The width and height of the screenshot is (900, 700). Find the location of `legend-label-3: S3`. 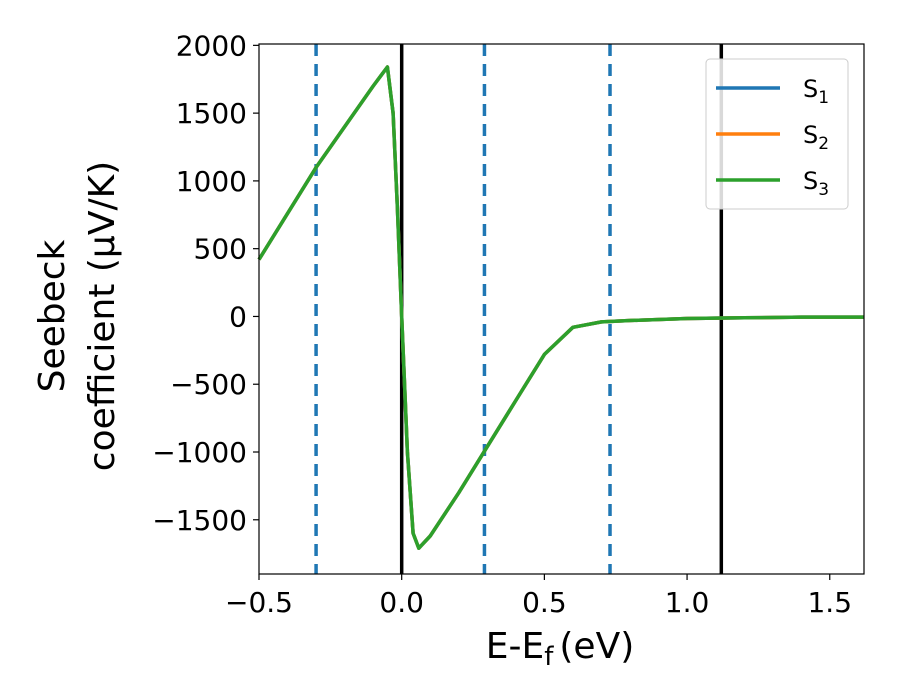

legend-label-3: S3 is located at coordinates (816, 183).